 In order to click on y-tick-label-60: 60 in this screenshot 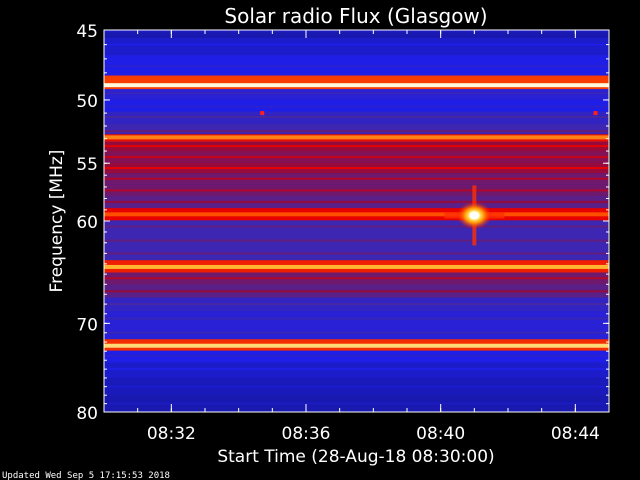, I will do `click(87, 223)`.